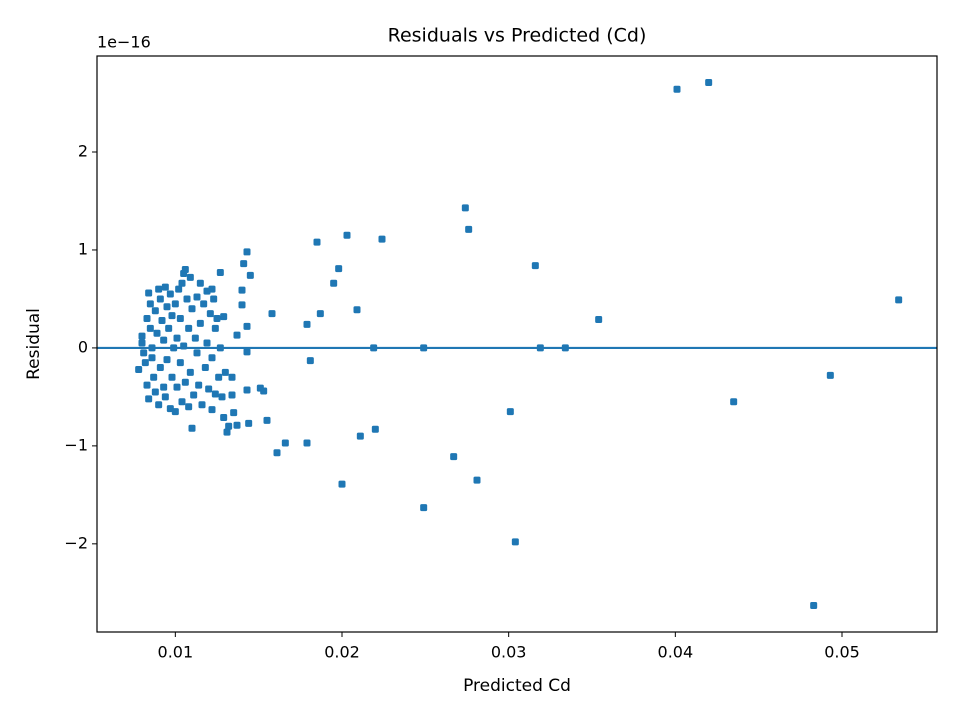 The height and width of the screenshot is (720, 960). What do you see at coordinates (509, 652) in the screenshot?
I see `x-tick-label: 0.03` at bounding box center [509, 652].